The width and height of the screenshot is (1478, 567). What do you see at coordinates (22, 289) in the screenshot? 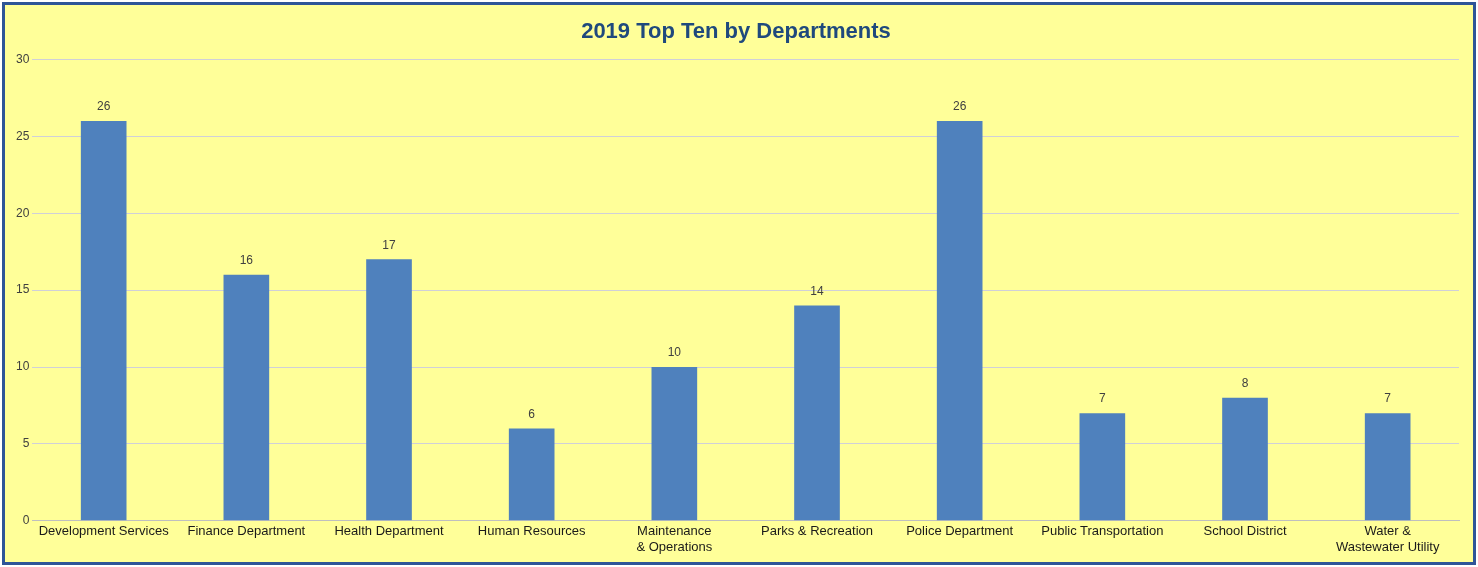
I see `y-tick-label: 15` at bounding box center [22, 289].